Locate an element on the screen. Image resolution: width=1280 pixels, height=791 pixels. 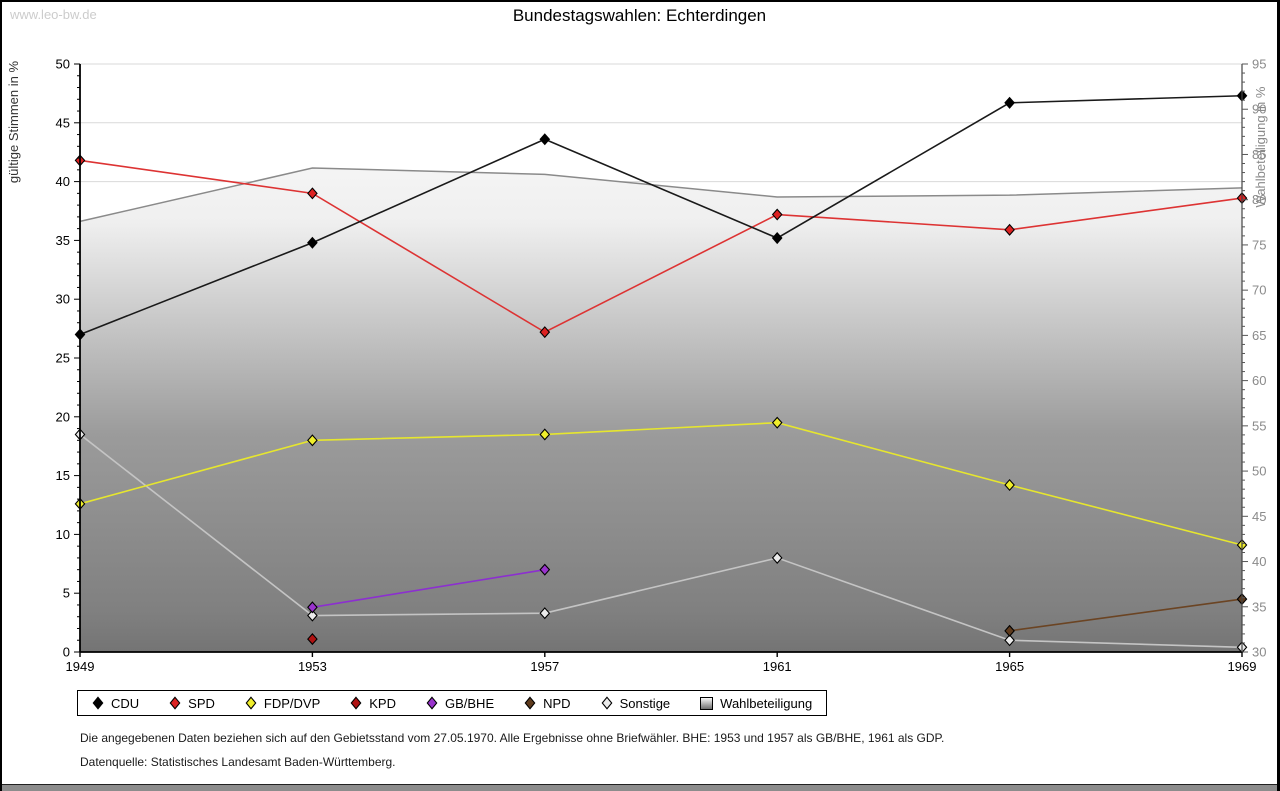
right-tick-label: 55 is located at coordinates (1259, 425).